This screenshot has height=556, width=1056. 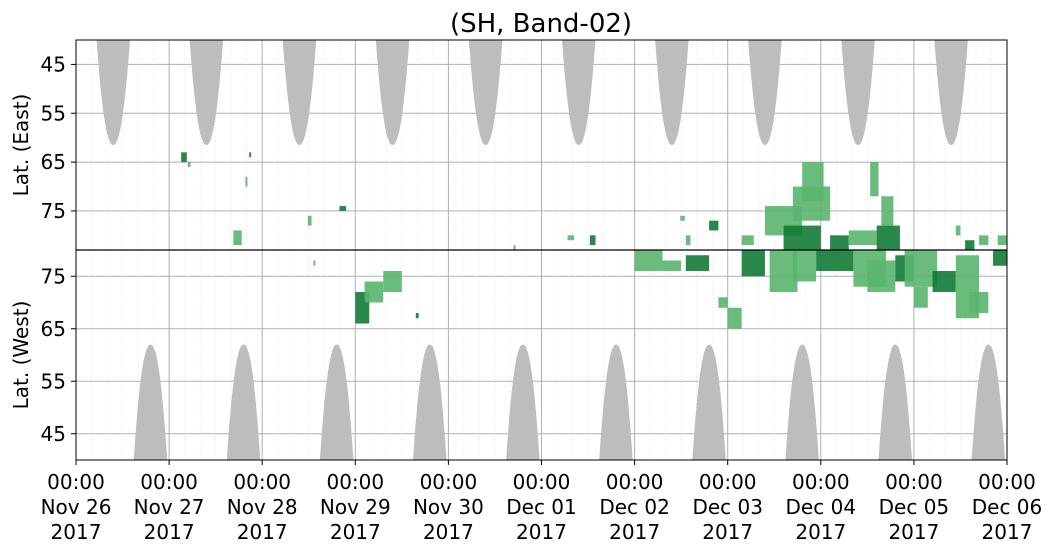 I want to click on east-ytick-label: 55, so click(x=53, y=113).